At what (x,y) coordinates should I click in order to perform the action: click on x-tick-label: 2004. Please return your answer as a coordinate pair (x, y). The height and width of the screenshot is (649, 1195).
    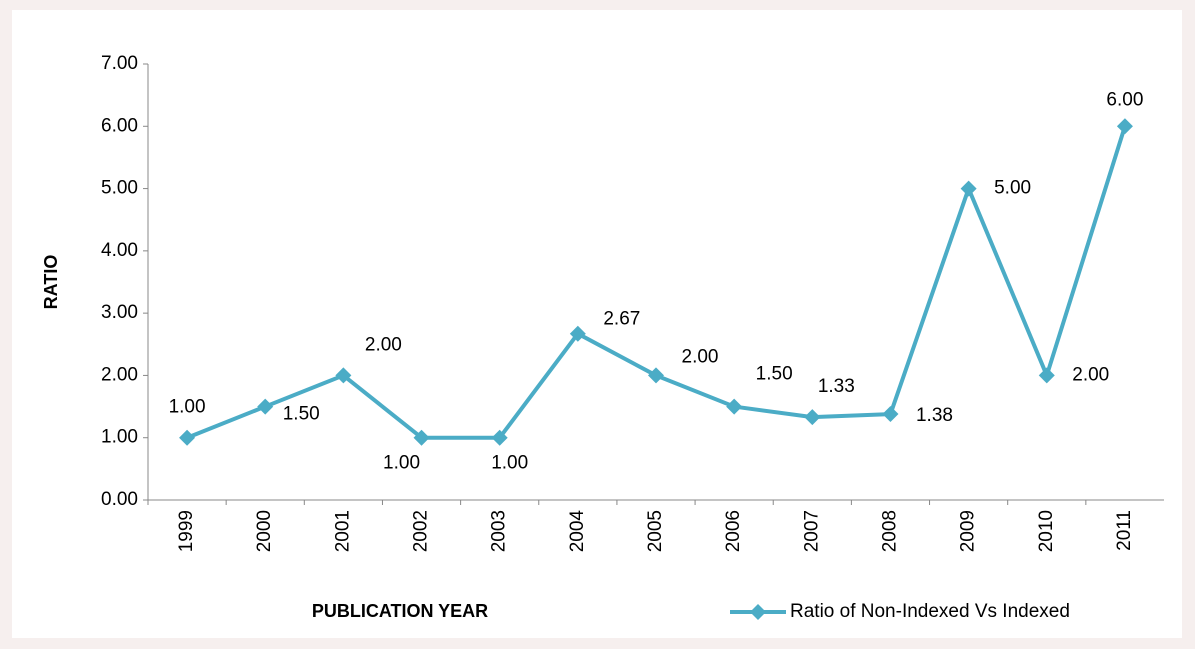
    Looking at the image, I should click on (577, 531).